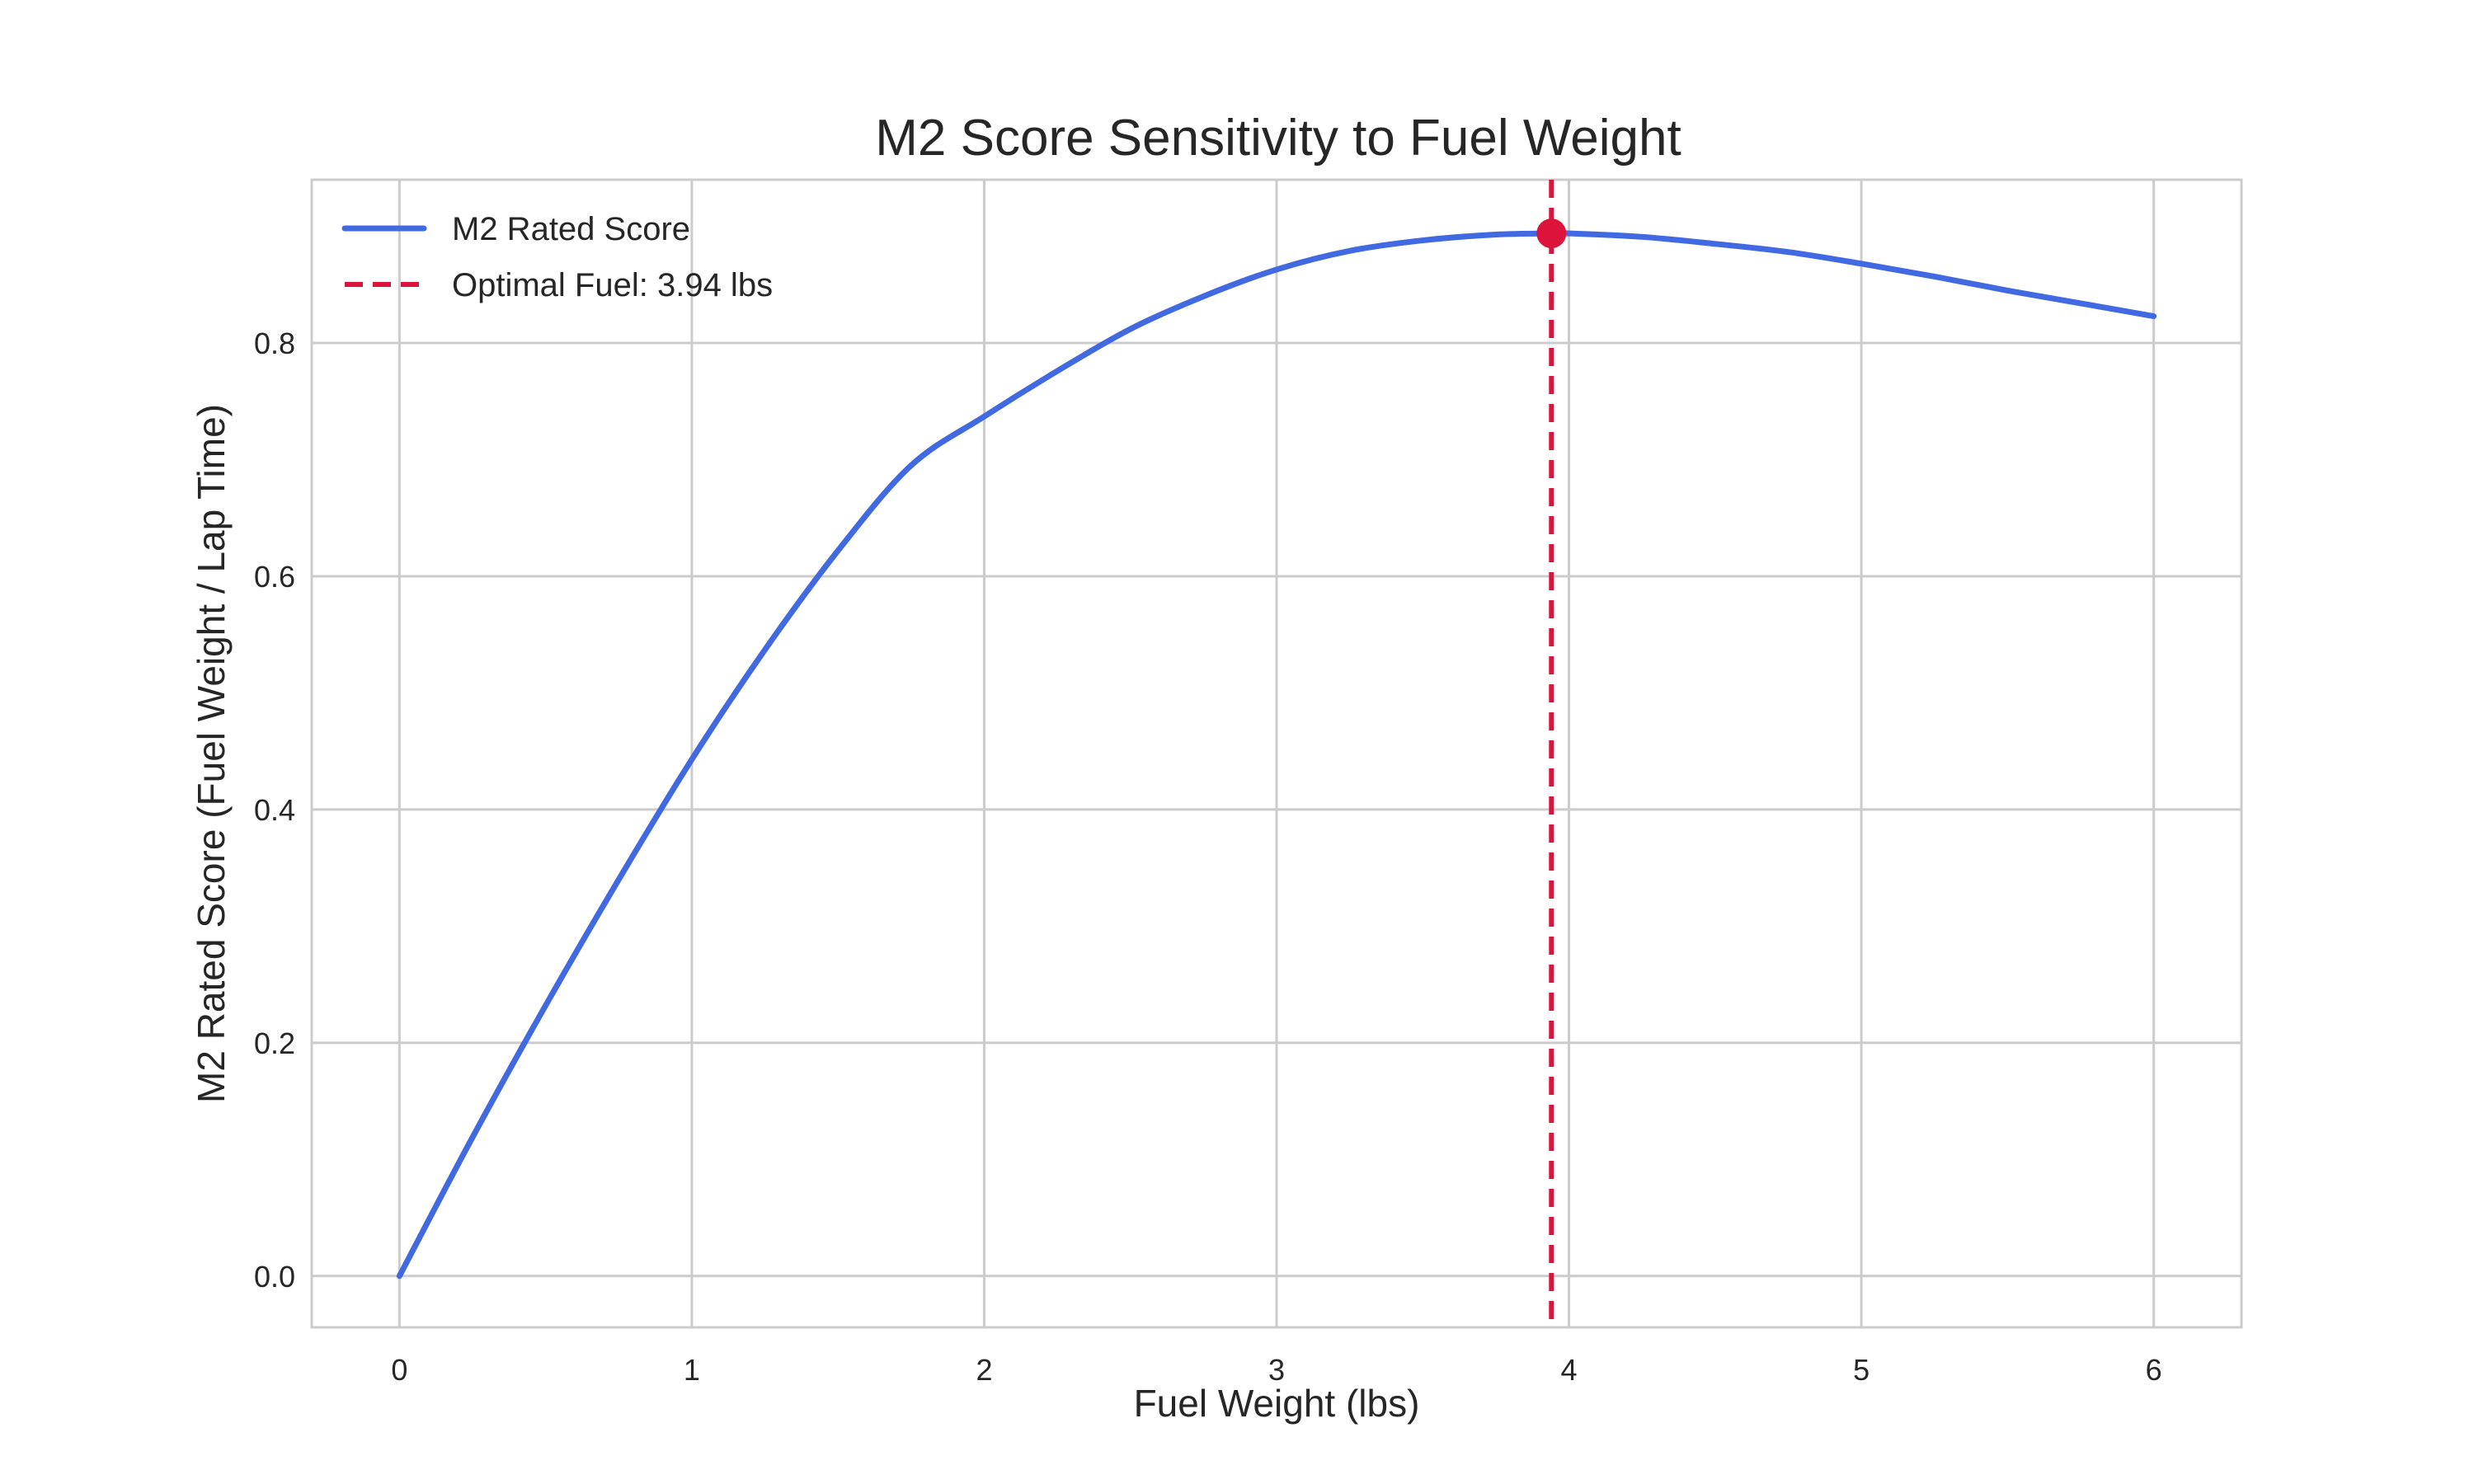 Image resolution: width=2474 pixels, height=1484 pixels. What do you see at coordinates (1861, 1370) in the screenshot?
I see `x-tick-label: 5` at bounding box center [1861, 1370].